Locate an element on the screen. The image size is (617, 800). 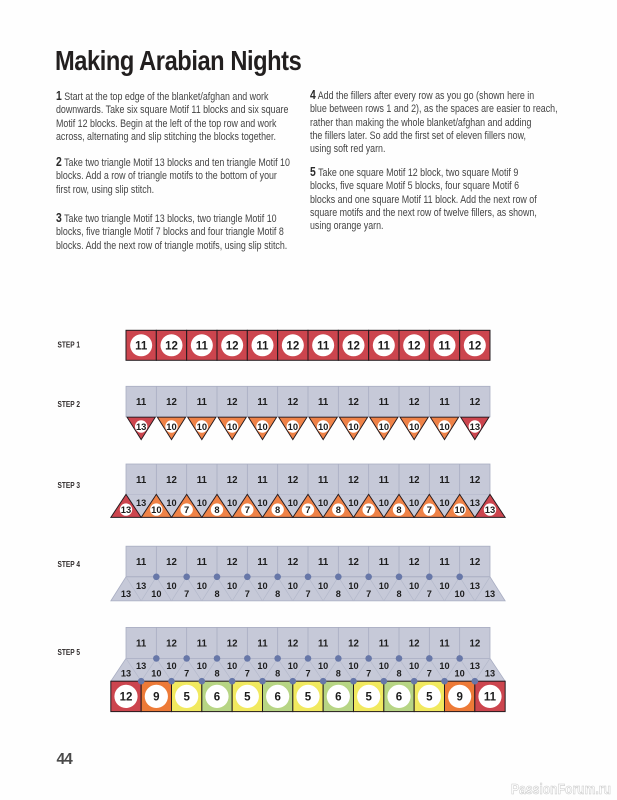
svg-text: STEP 4 is located at coordinates (69, 564).